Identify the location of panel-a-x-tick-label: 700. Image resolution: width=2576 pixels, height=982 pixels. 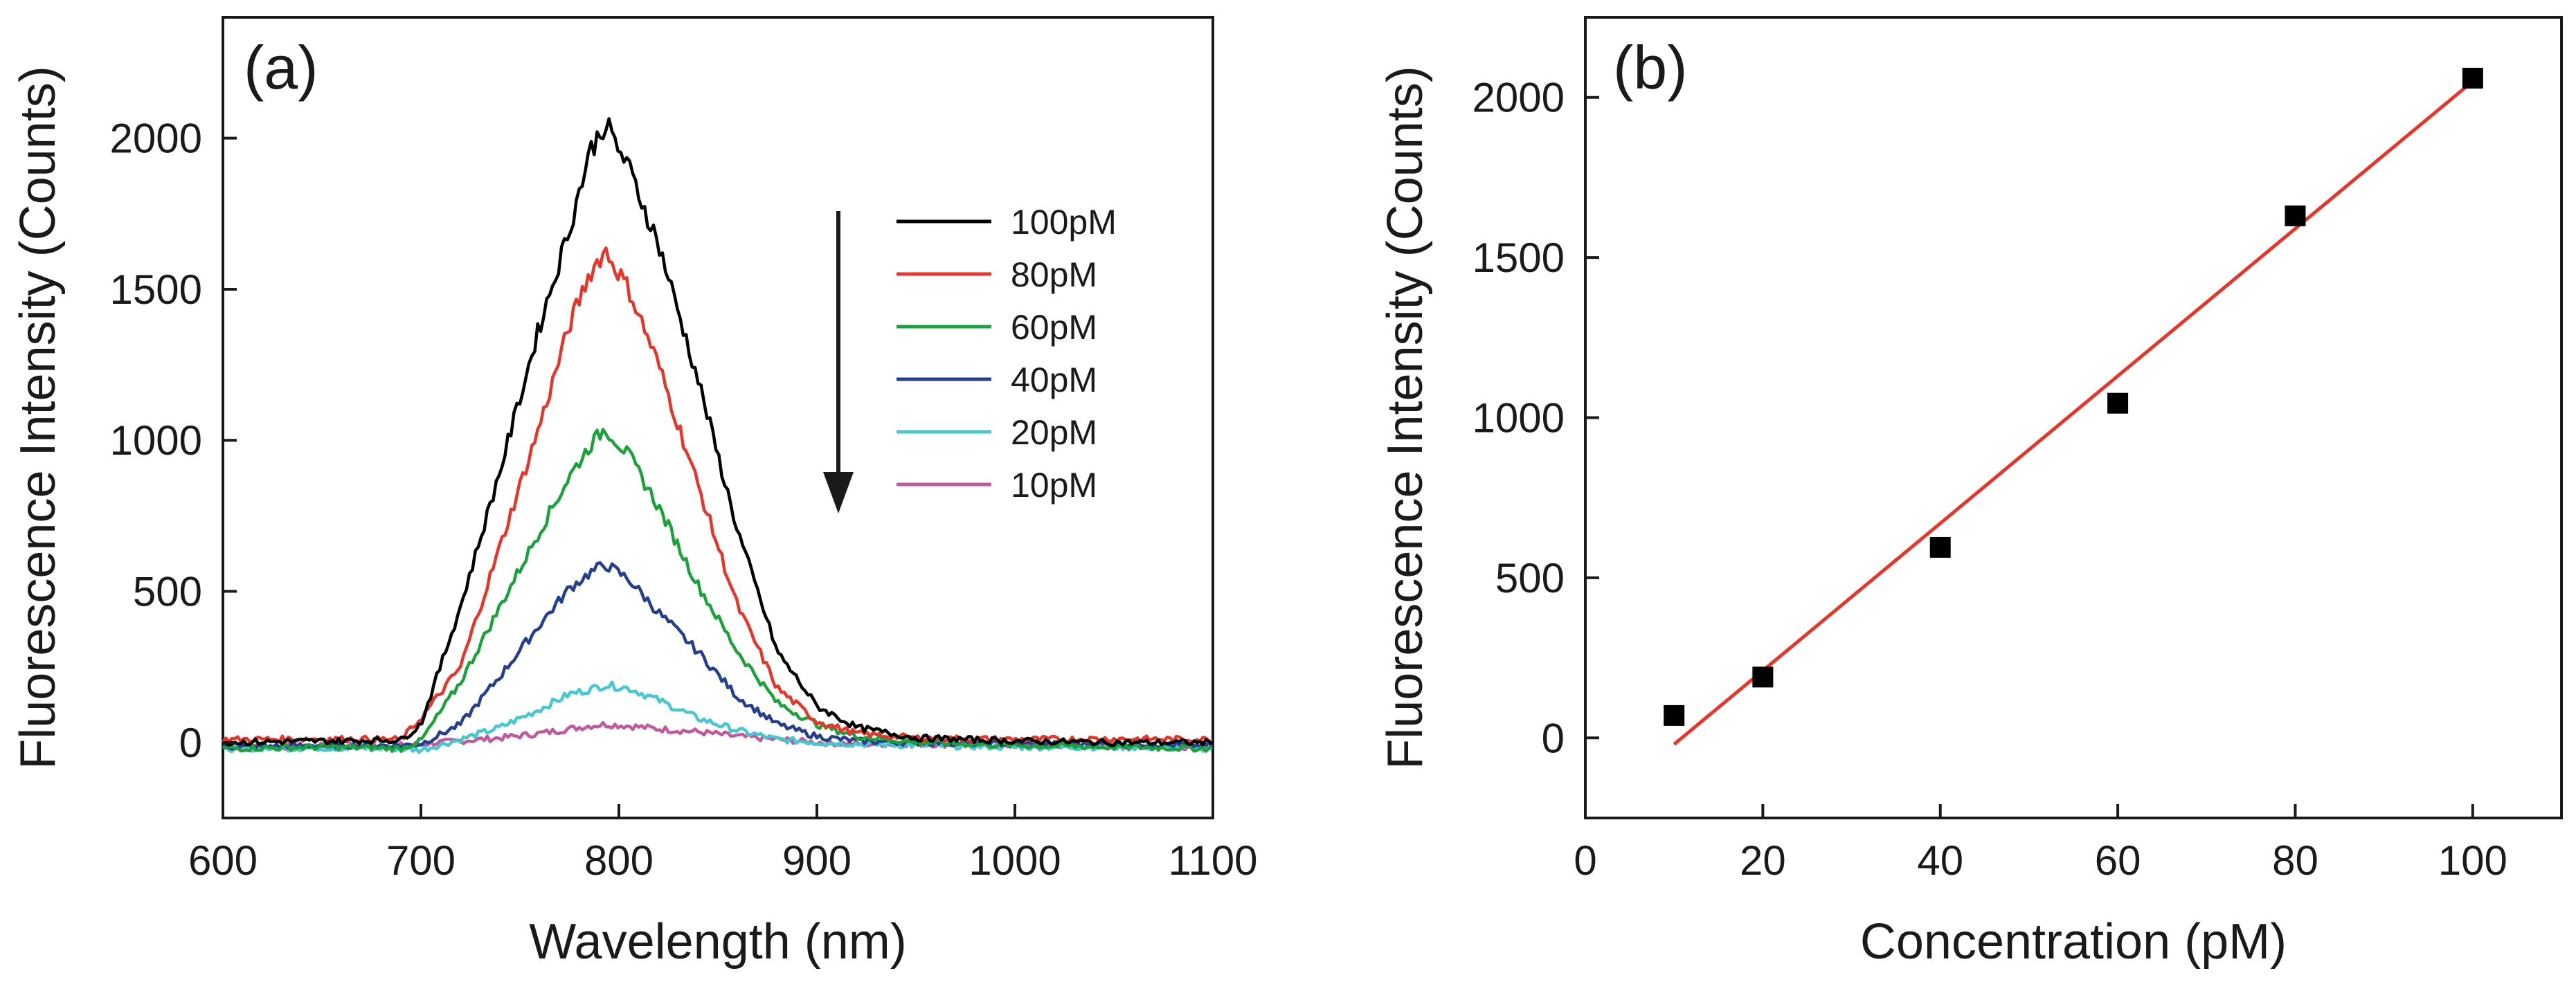
(421, 860).